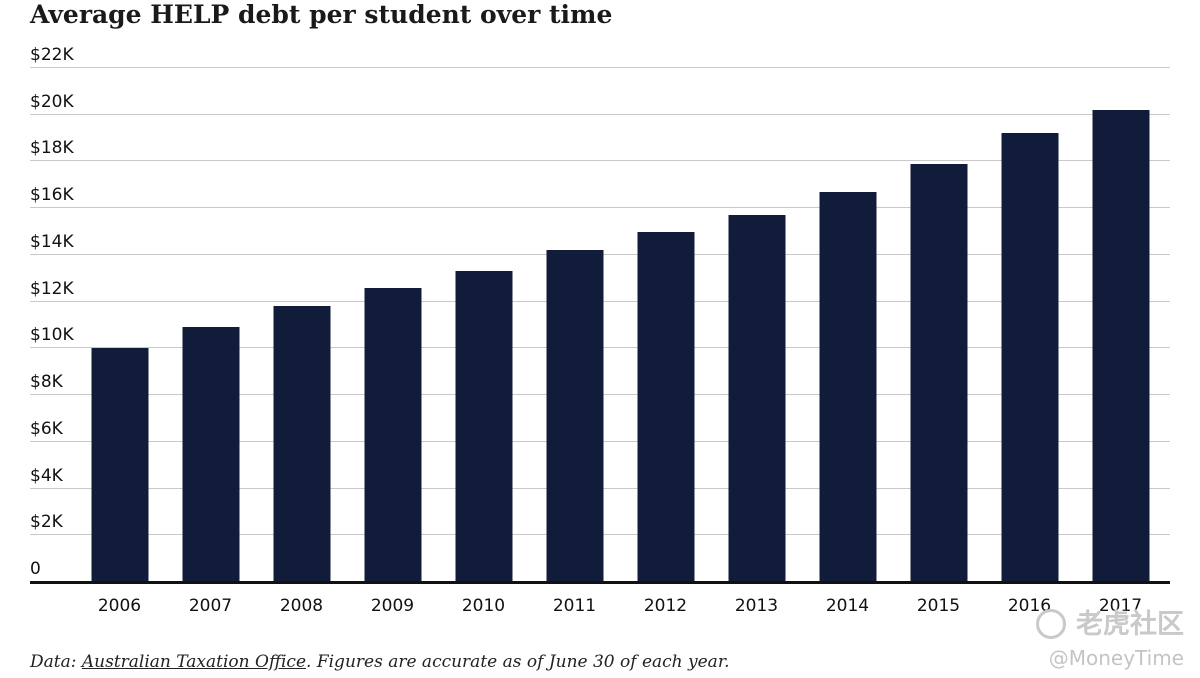  What do you see at coordinates (210, 606) in the screenshot?
I see `x-tick-label: 2007` at bounding box center [210, 606].